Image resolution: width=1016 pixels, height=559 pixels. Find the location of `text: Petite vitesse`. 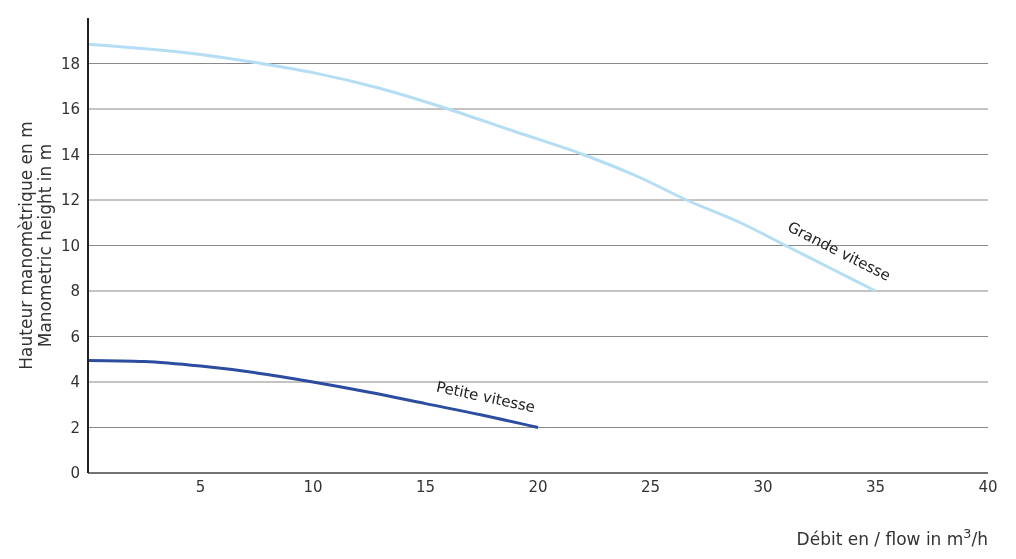

text: Petite vitesse is located at coordinates (485, 397).